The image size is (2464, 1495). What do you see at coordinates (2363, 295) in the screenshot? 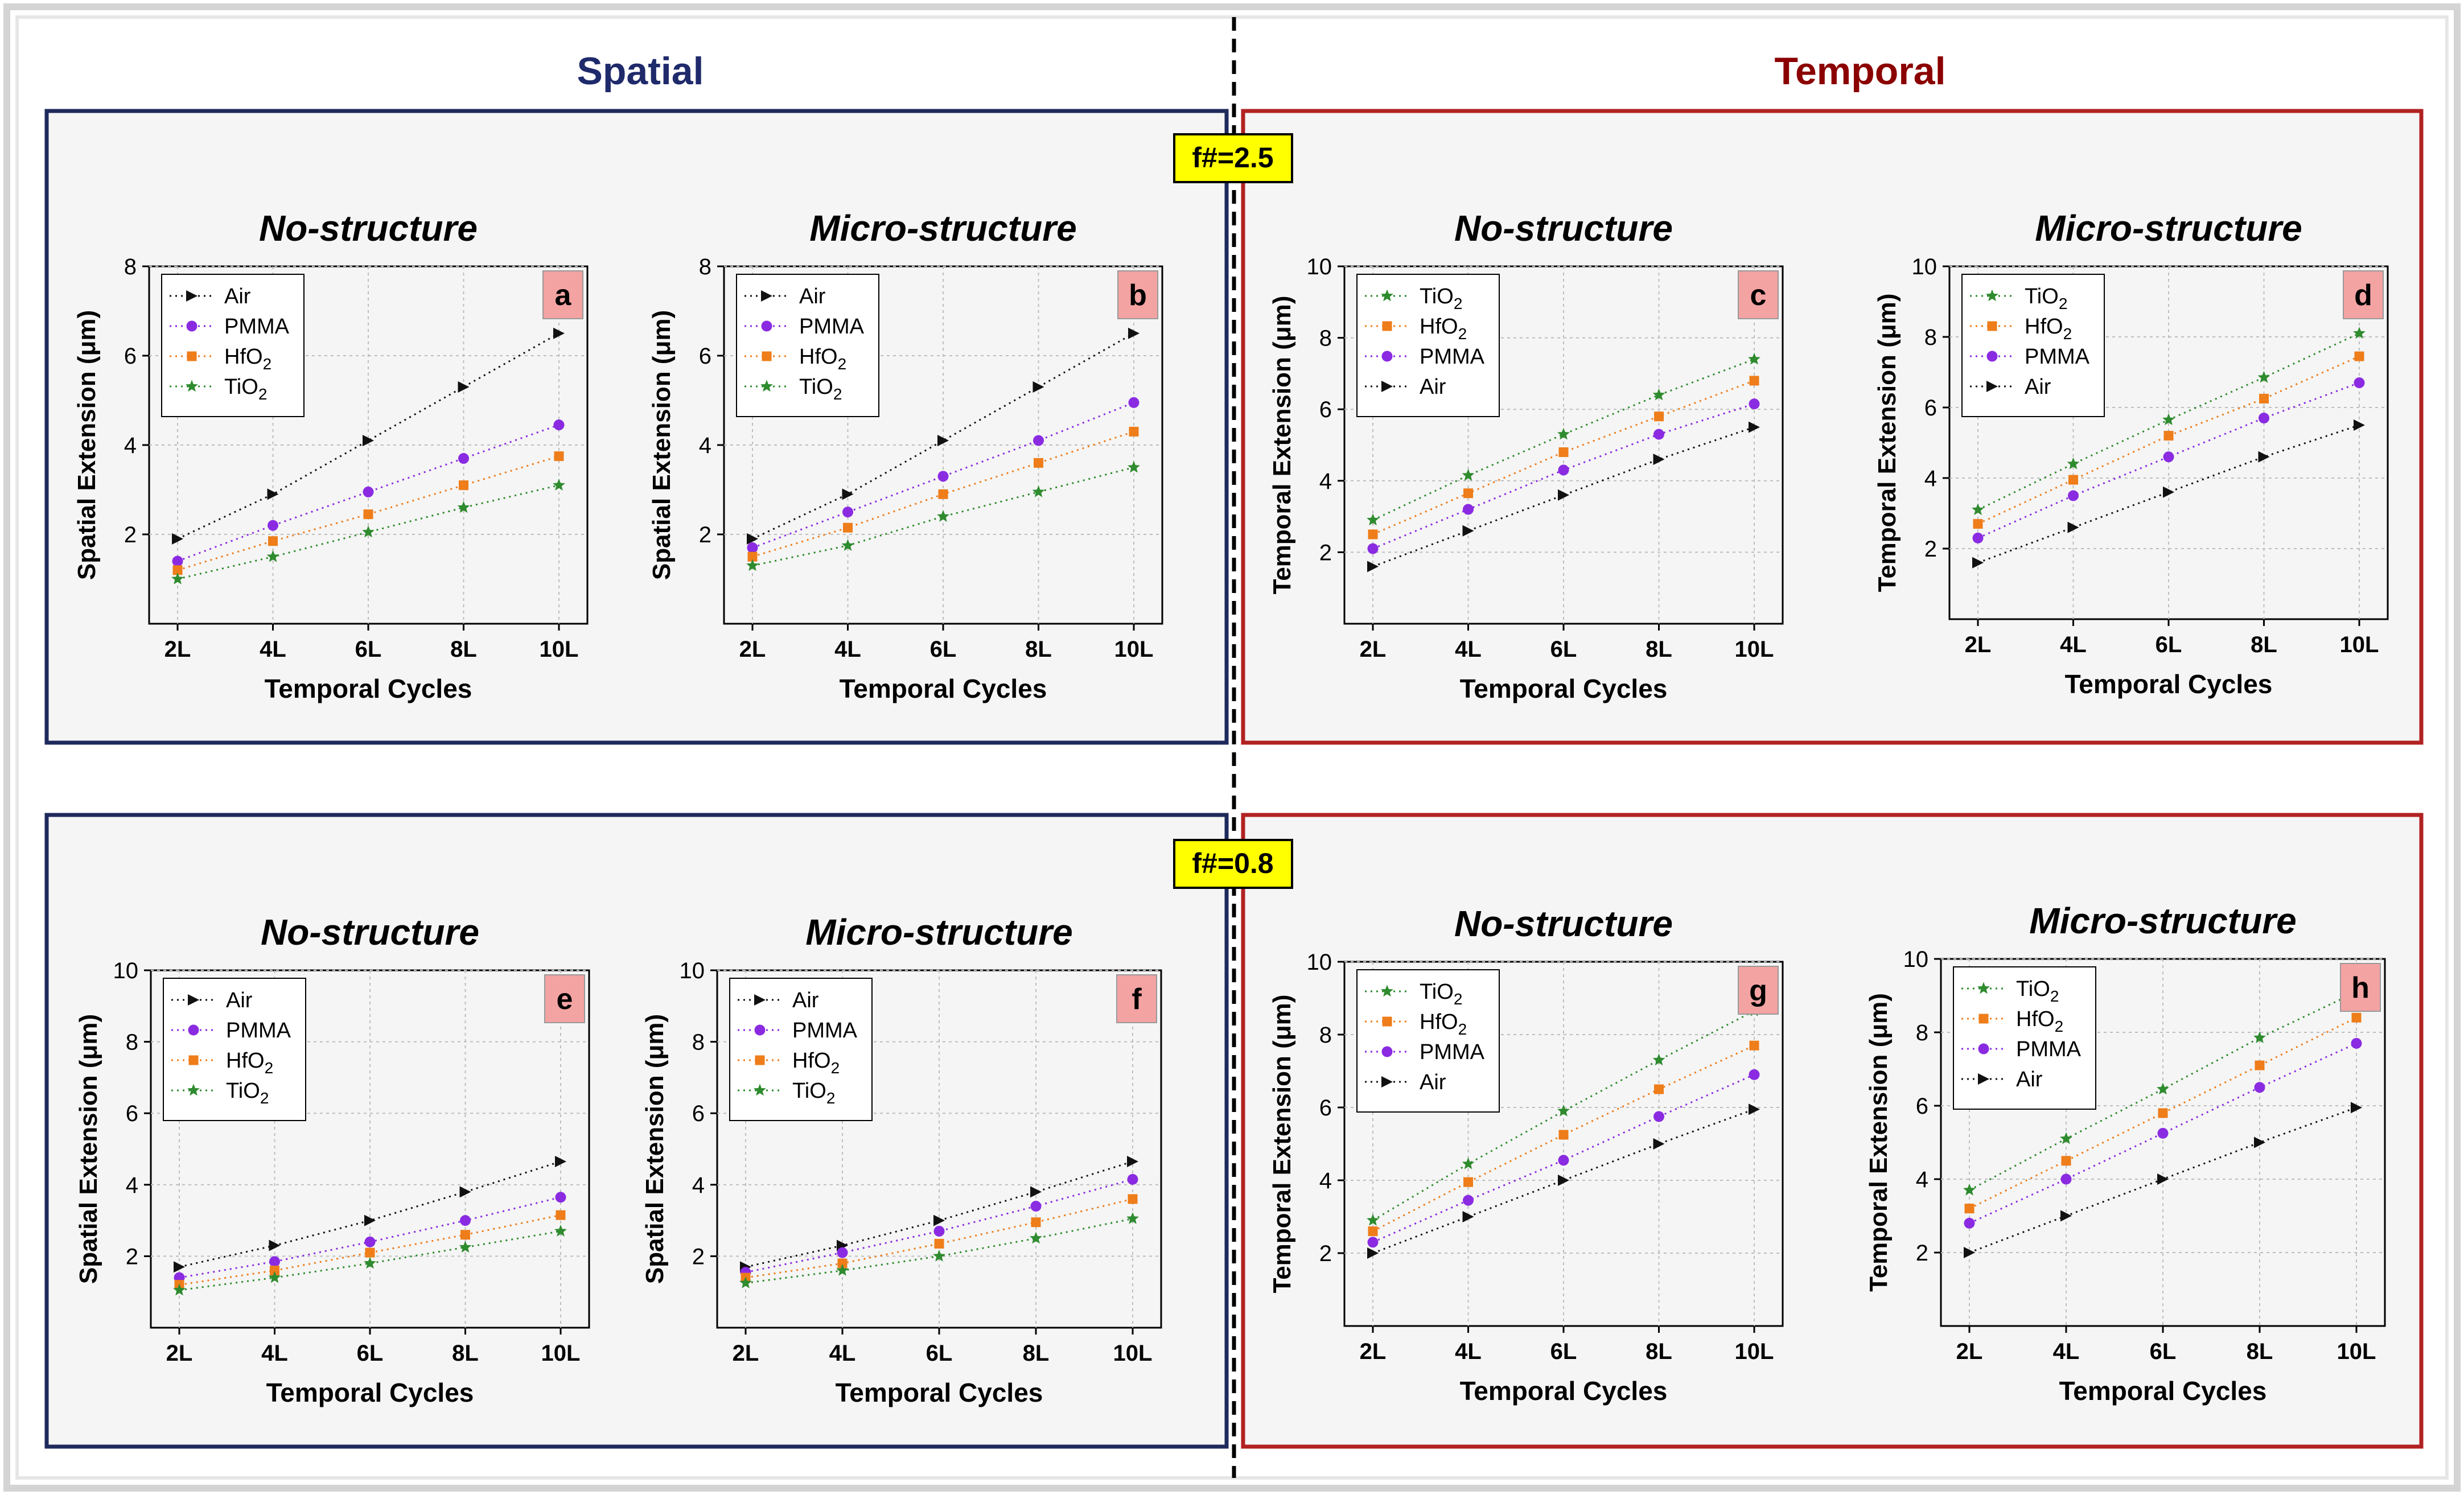
I see `panel-letter: d` at bounding box center [2363, 295].